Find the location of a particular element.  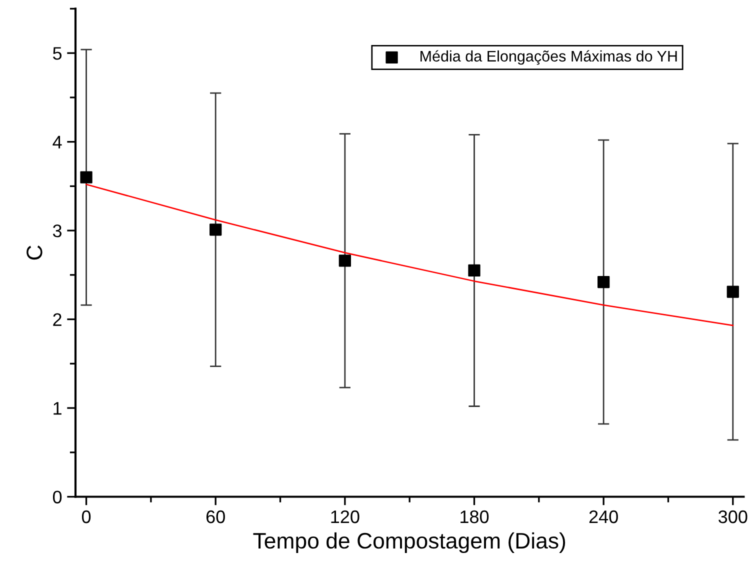

y-tick-label: 3 is located at coordinates (57, 231).